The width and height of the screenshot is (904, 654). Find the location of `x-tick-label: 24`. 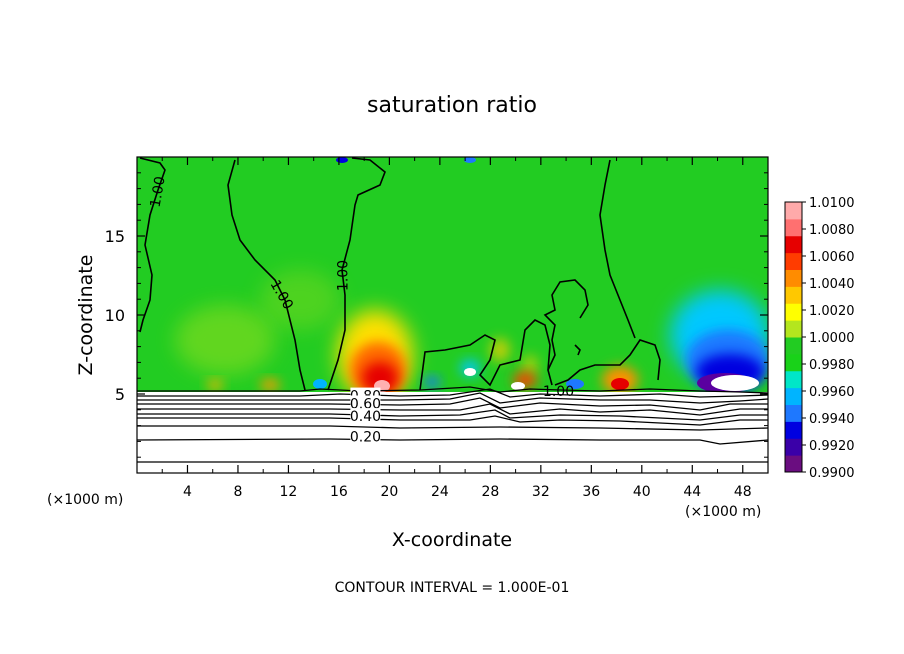

x-tick-label: 24 is located at coordinates (440, 492).